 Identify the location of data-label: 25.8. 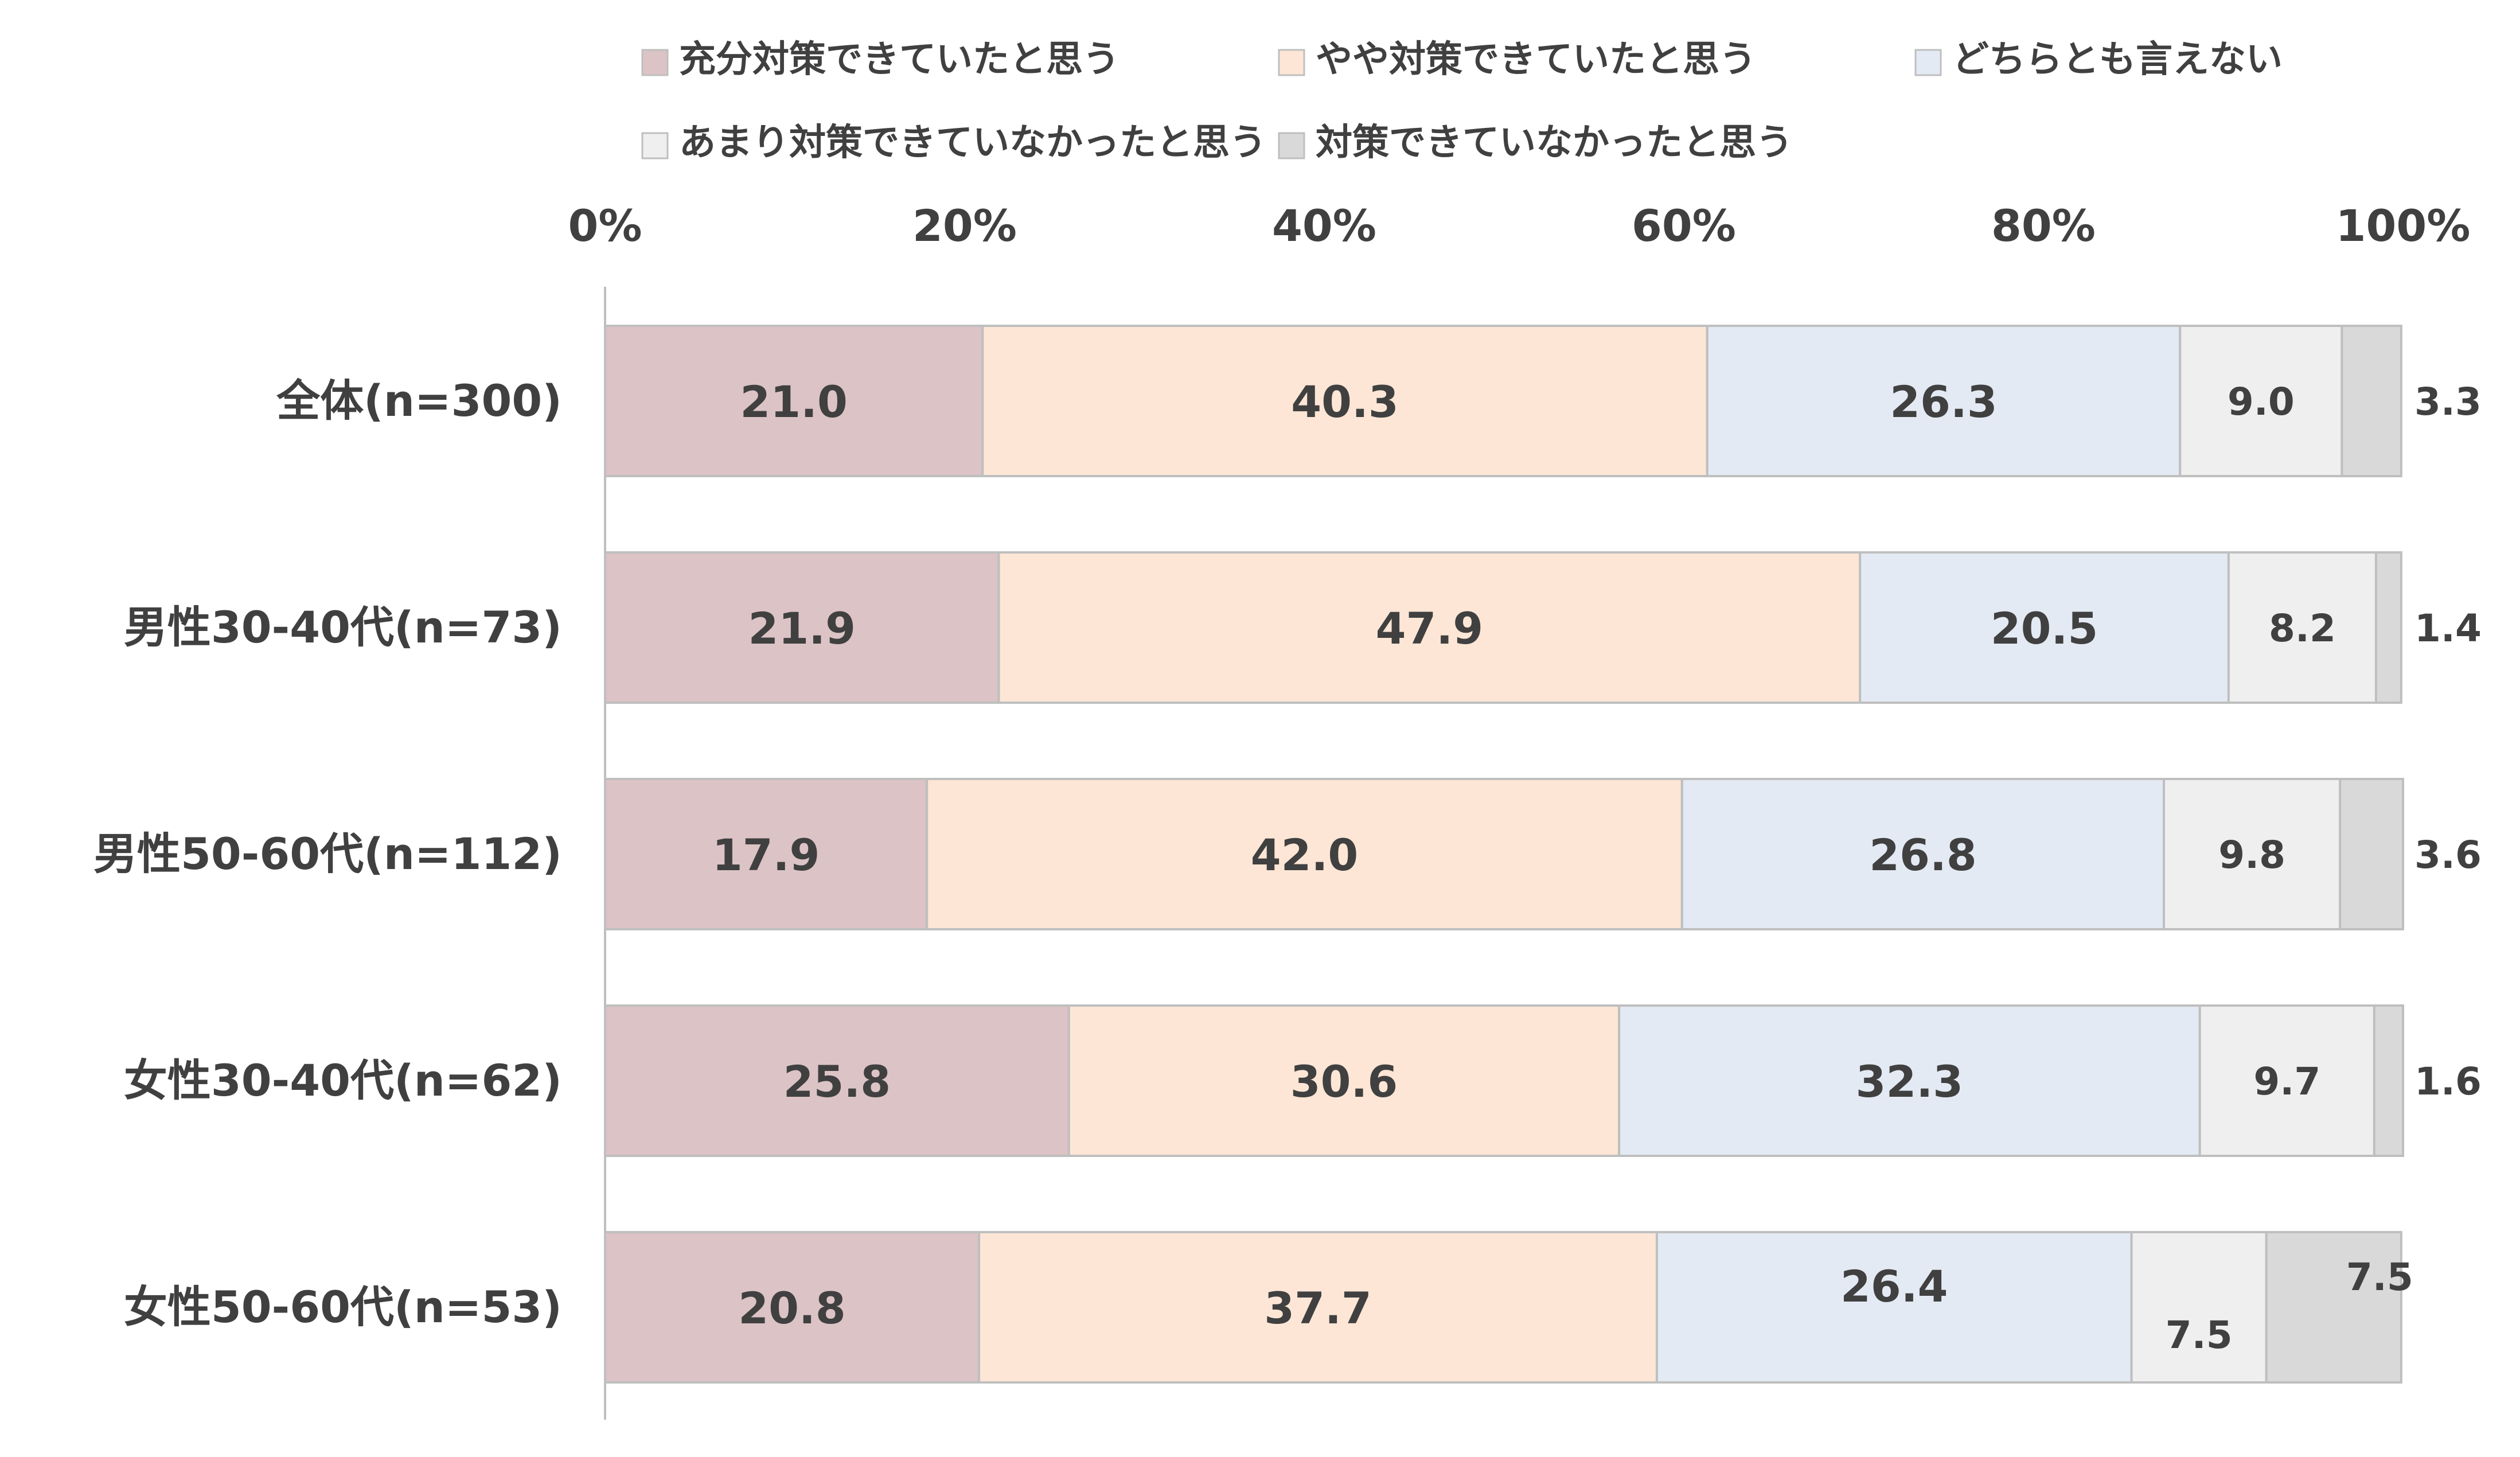
(837, 1081).